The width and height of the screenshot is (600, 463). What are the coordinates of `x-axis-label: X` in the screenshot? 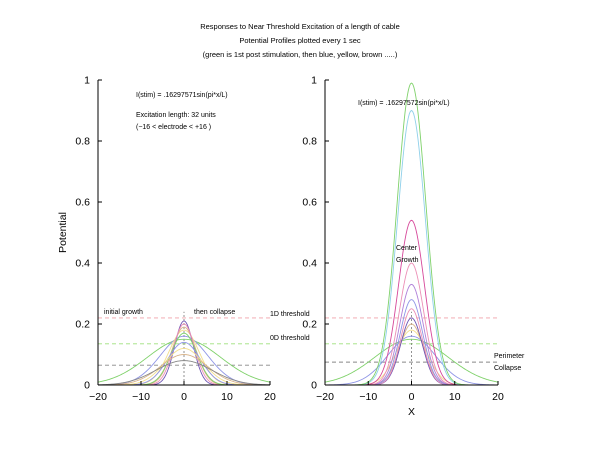 It's located at (411, 412).